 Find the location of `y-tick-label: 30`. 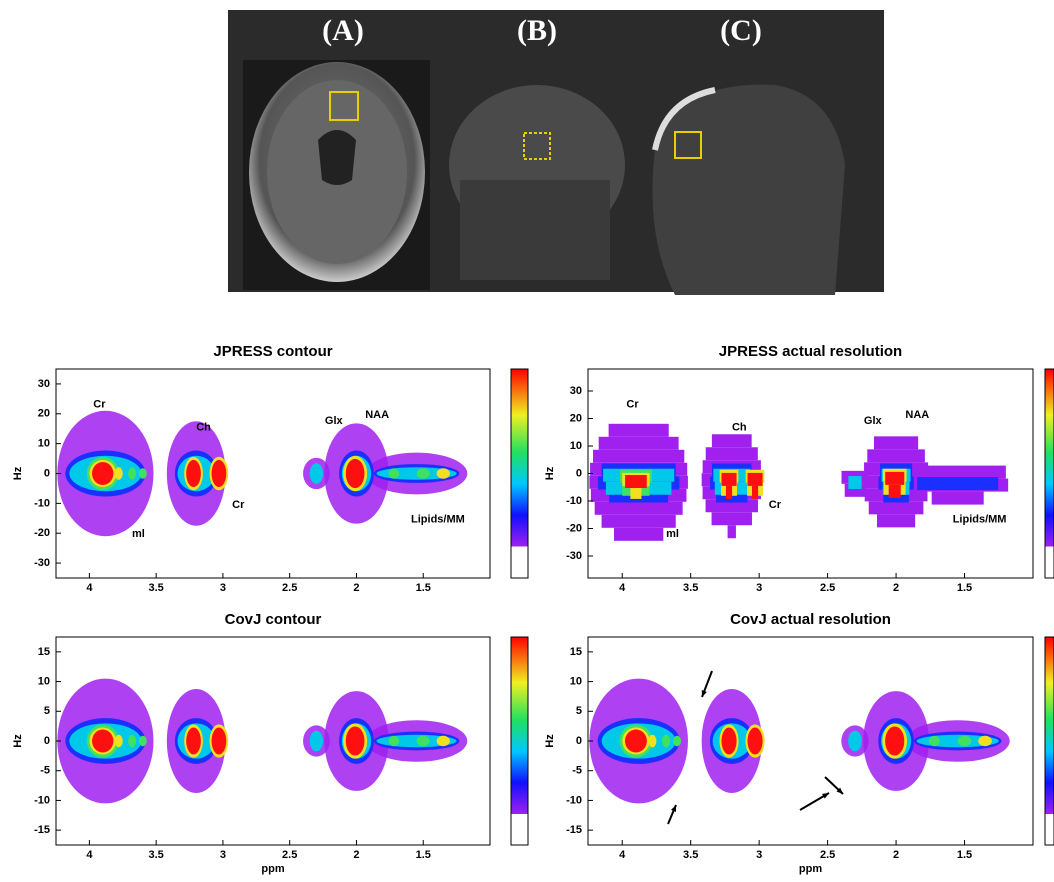

y-tick-label: 30 is located at coordinates (576, 391).